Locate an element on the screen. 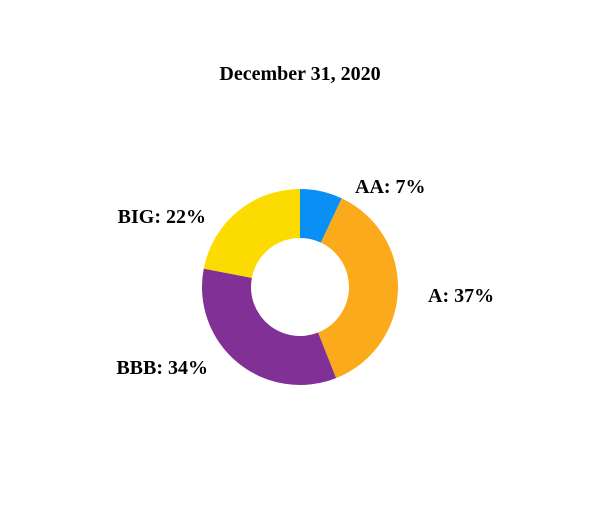 This screenshot has width=600, height=520. slice-label-aa: AA: 7% is located at coordinates (390, 187).